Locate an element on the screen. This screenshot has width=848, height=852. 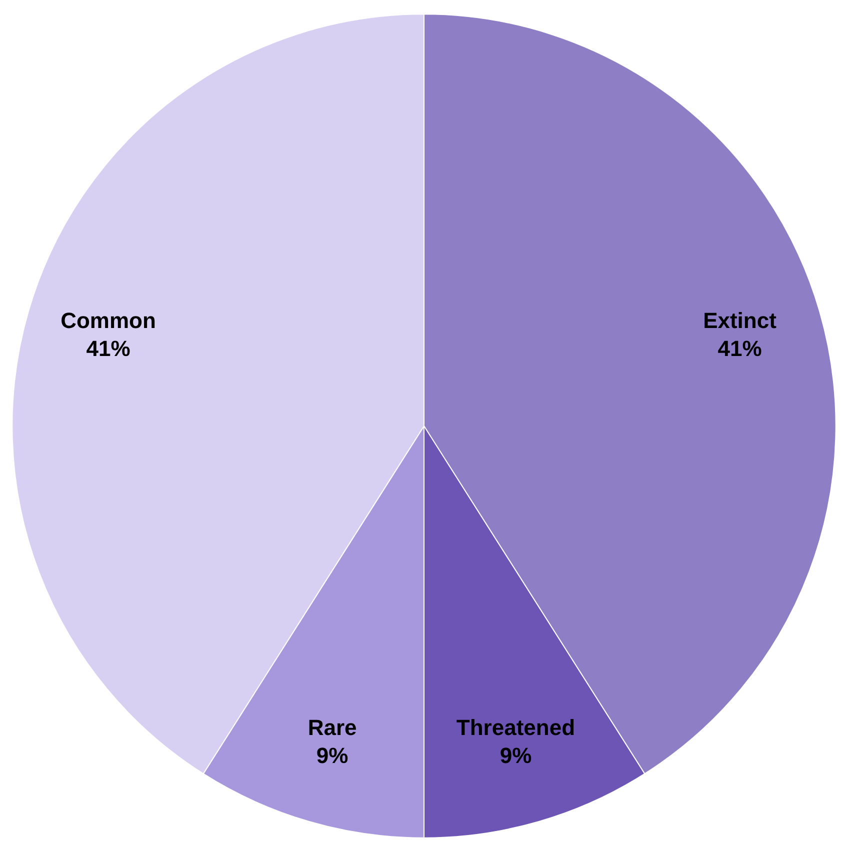
slice-label: Threatened is located at coordinates (516, 727).